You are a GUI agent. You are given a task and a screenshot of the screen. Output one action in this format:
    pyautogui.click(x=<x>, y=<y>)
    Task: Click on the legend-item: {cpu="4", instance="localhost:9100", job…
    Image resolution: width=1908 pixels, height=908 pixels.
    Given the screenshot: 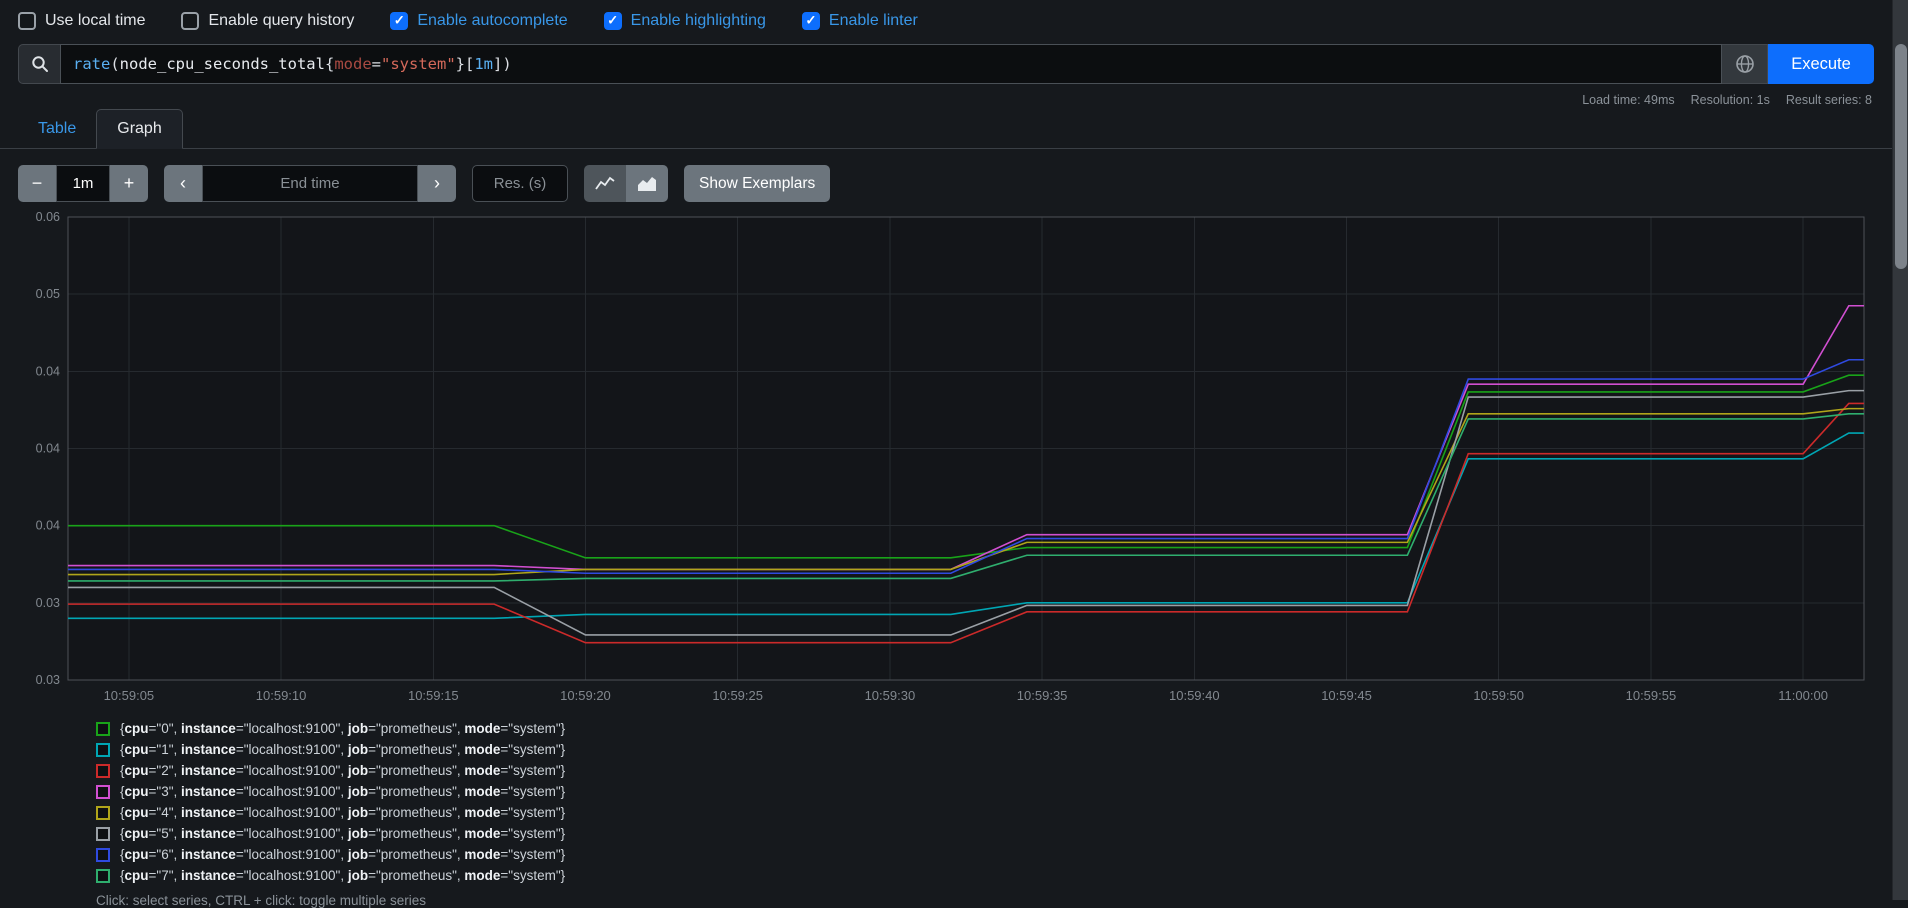 What is the action you would take?
    pyautogui.click(x=994, y=812)
    